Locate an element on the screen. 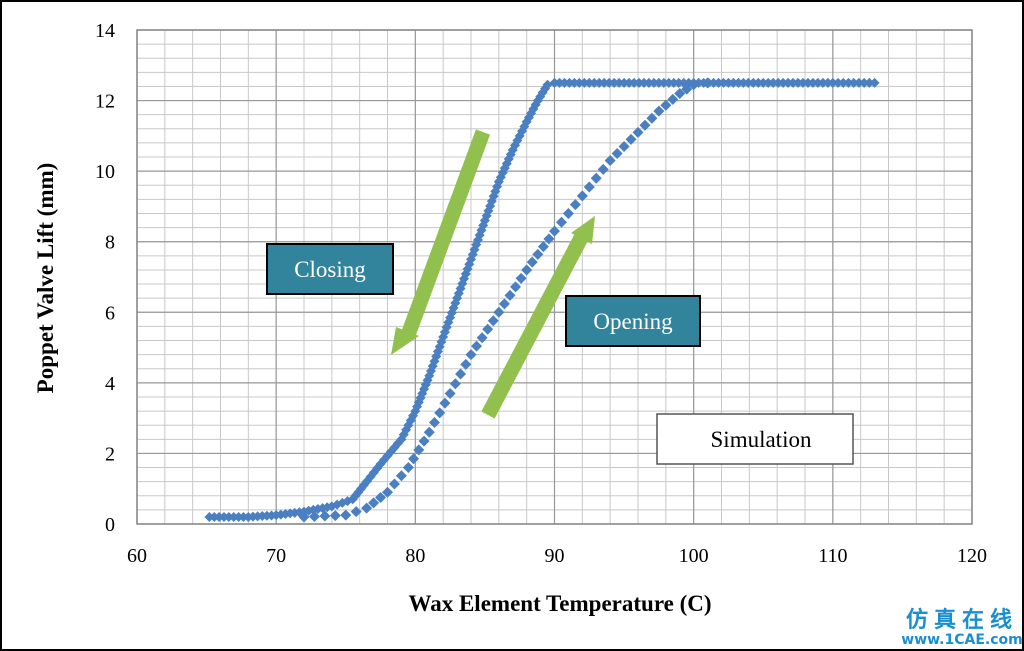 The image size is (1024, 651). x-tick-label: 60 is located at coordinates (137, 556).